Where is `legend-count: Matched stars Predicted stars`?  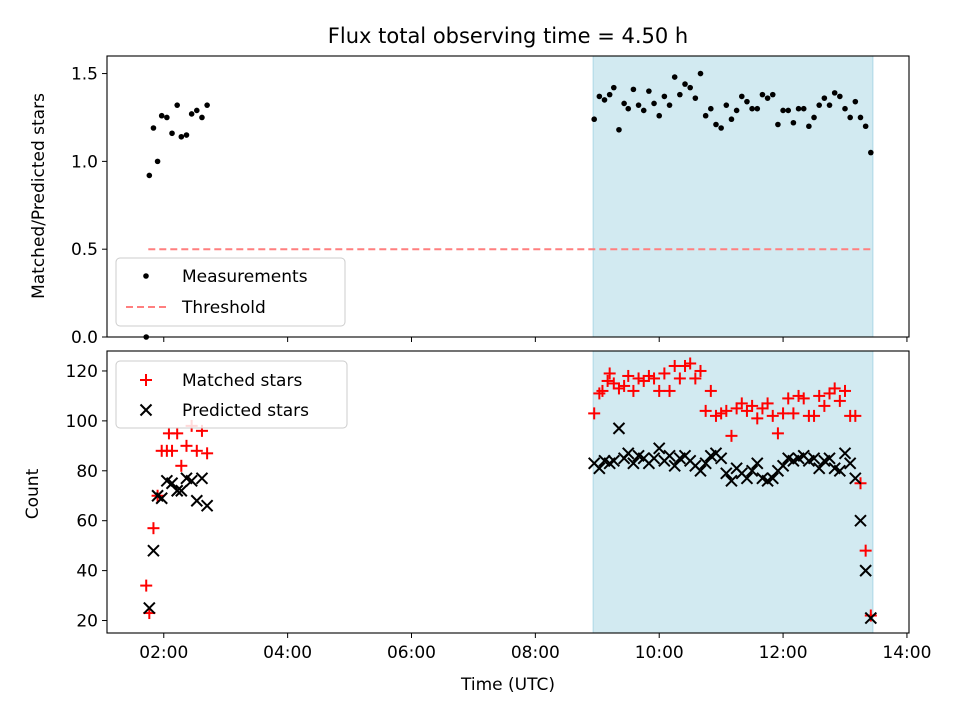 legend-count: Matched stars Predicted stars is located at coordinates (231, 394).